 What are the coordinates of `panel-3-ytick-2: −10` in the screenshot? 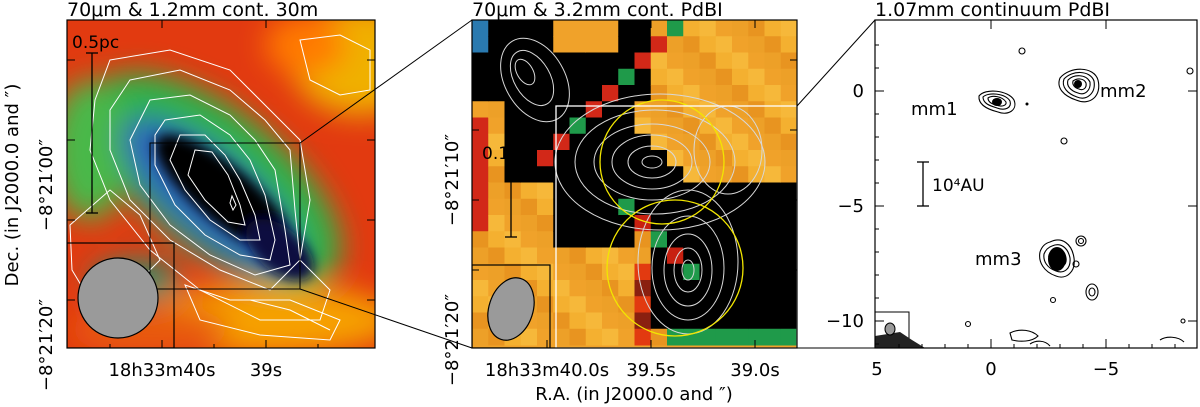 It's located at (845, 321).